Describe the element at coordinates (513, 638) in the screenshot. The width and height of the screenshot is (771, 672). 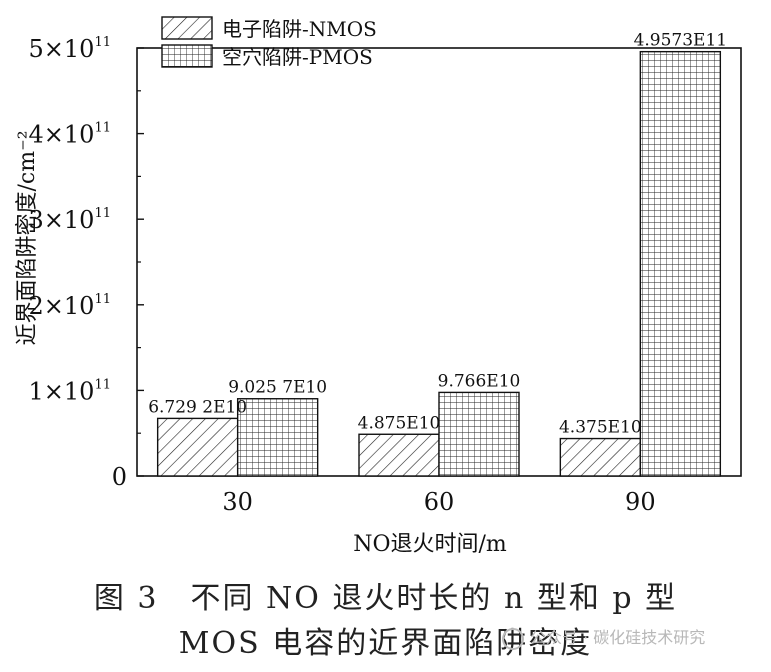
I see `wechat-icon` at that location.